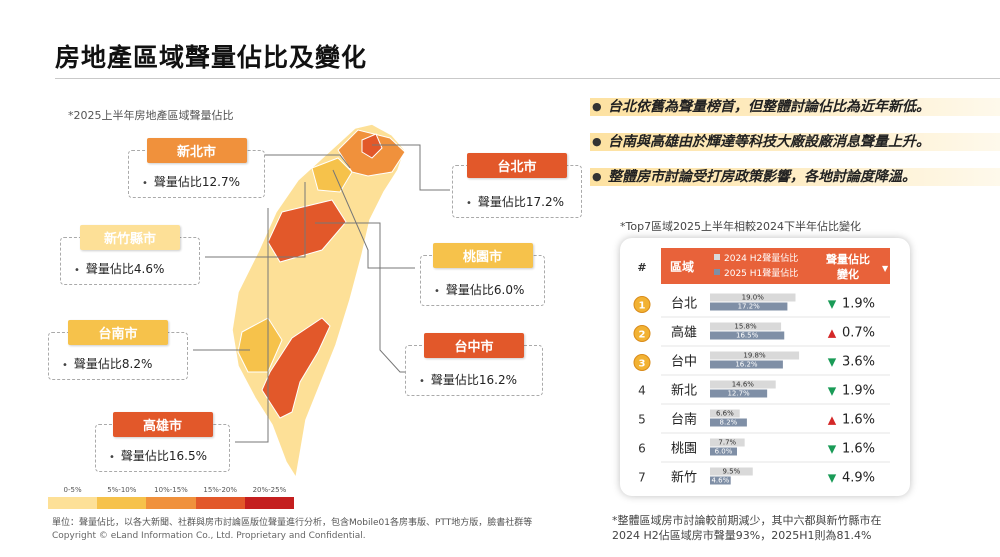 This screenshot has height=557, width=1000. Describe the element at coordinates (517, 165) in the screenshot. I see `region-tag-taipei: 台北市` at that location.